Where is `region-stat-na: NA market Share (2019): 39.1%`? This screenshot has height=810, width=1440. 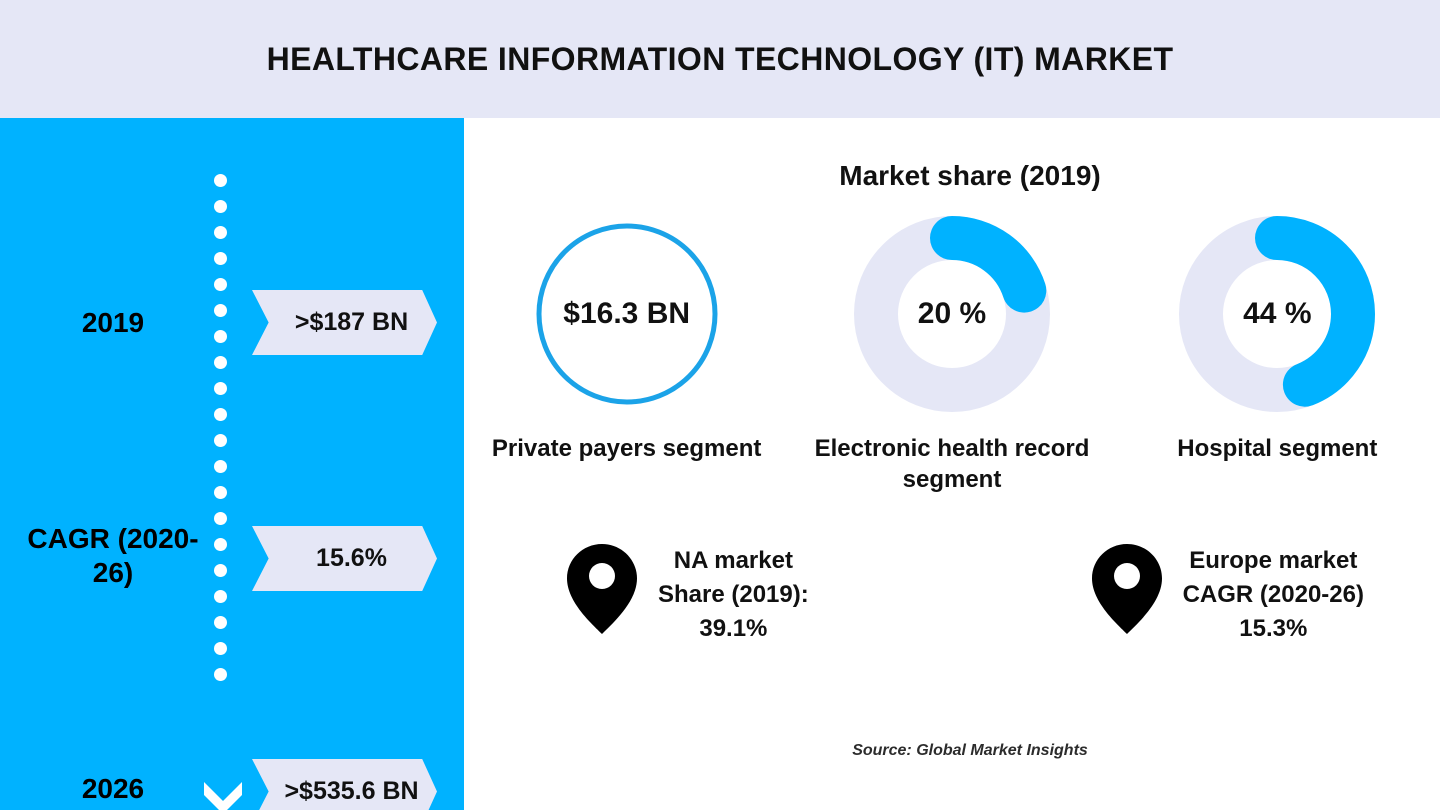
region-stat-na: NA market Share (2019): 39.1% is located at coordinates (686, 613).